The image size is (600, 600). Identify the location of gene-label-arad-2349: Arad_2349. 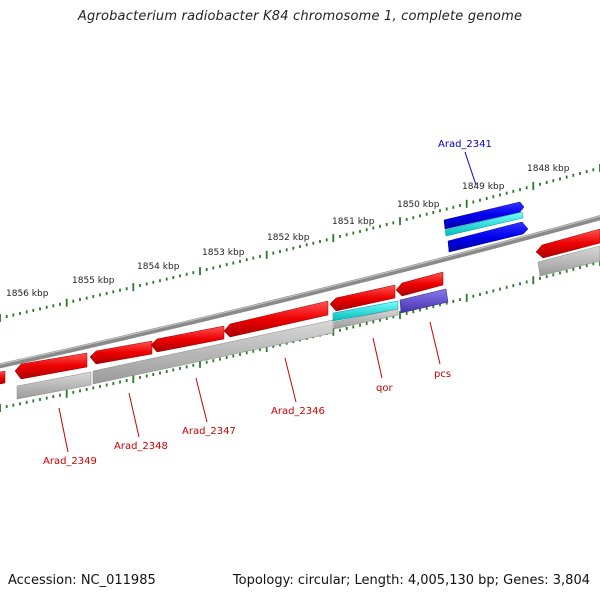
(70, 461).